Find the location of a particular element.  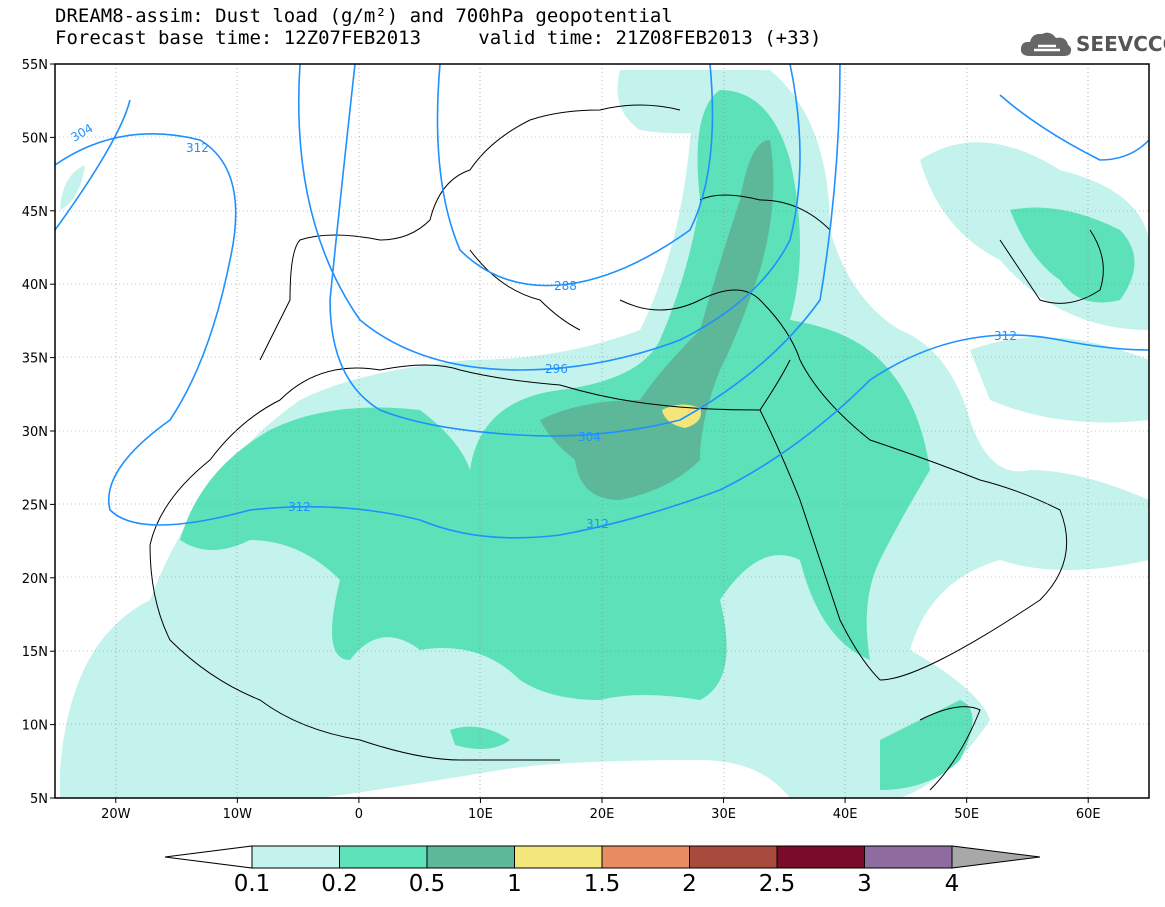

lat-tick-label: 30N is located at coordinates (35, 432).